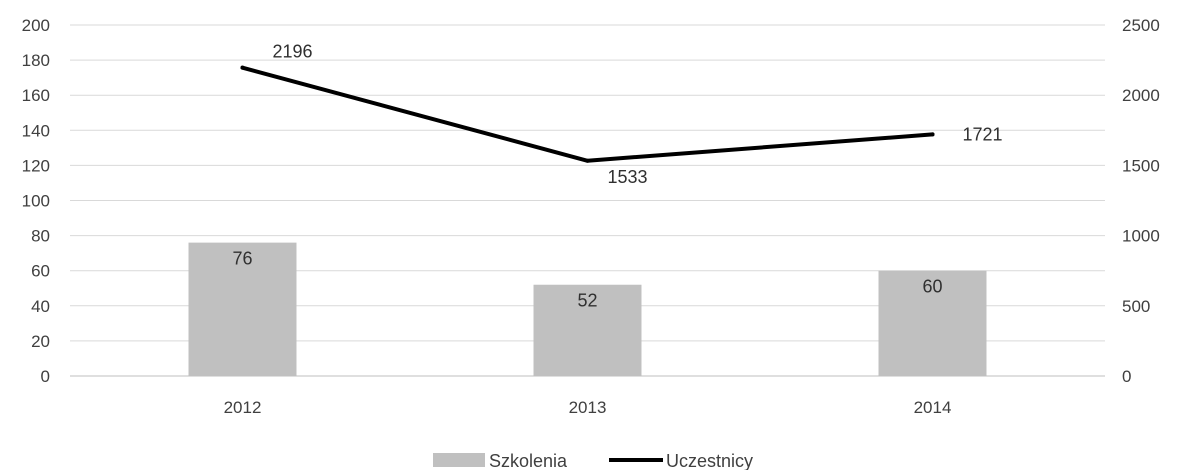  Describe the element at coordinates (40, 341) in the screenshot. I see `left-axis-tick-label: 20` at that location.